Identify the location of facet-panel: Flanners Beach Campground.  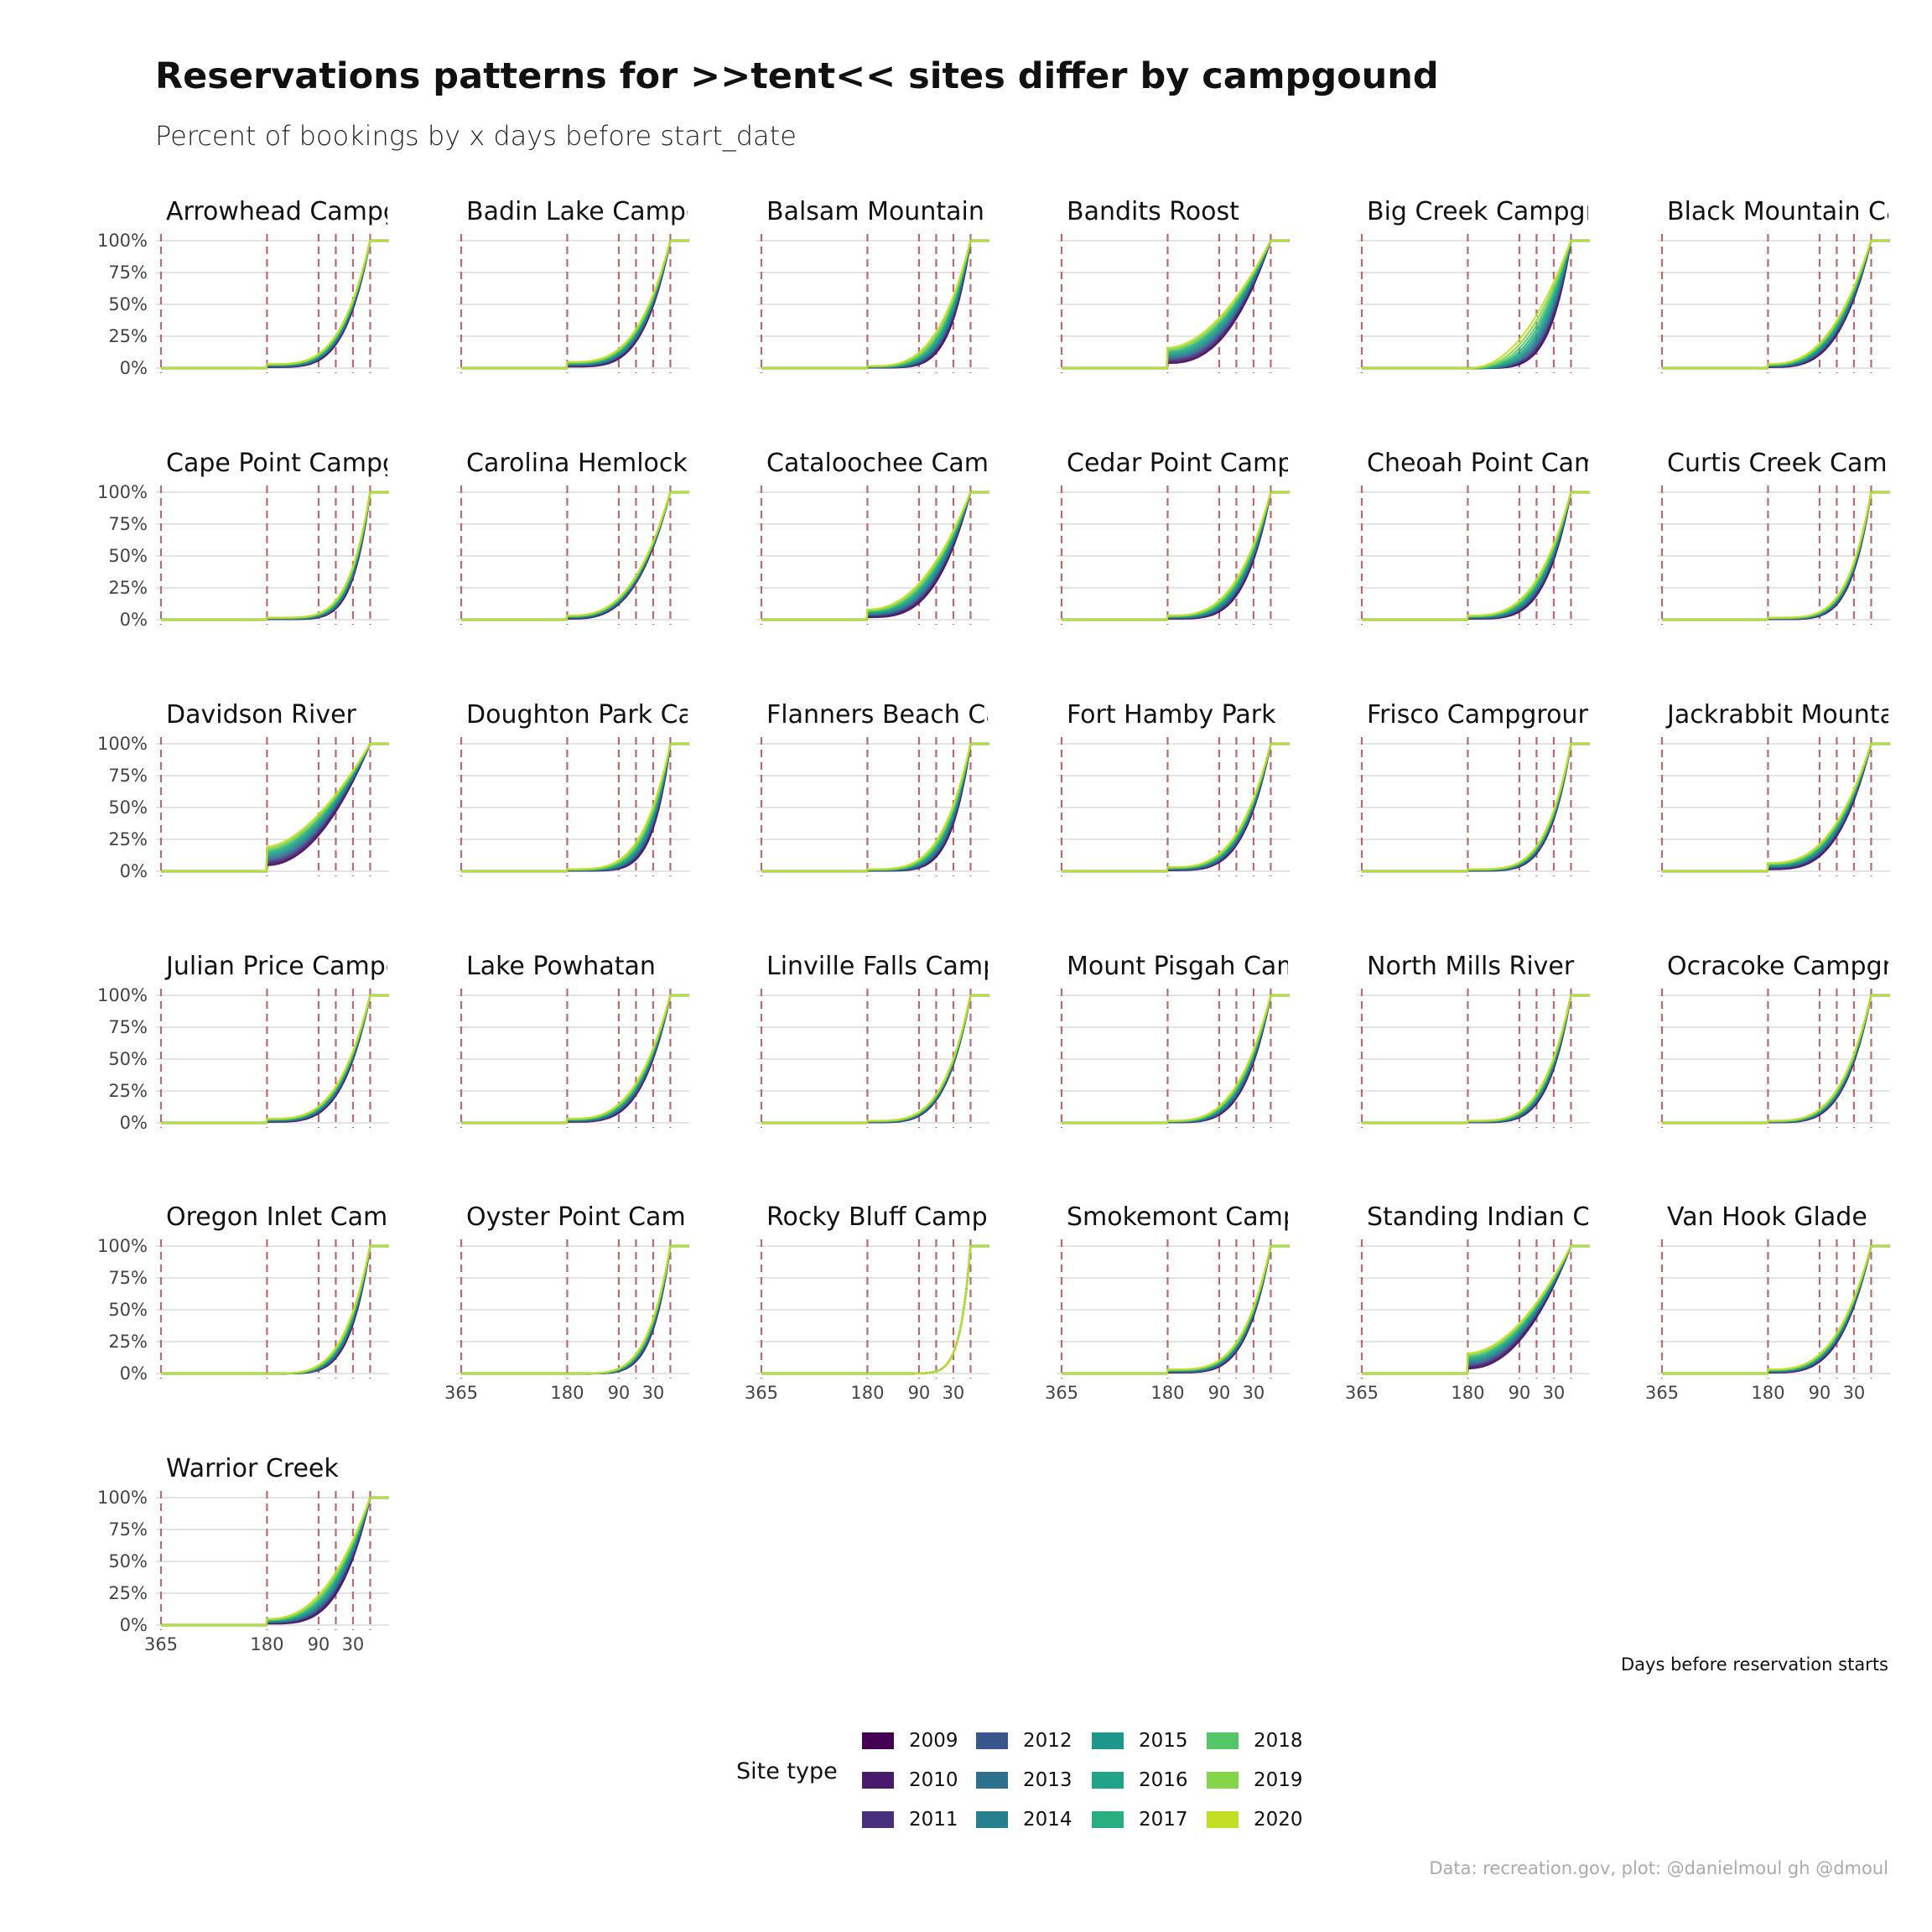
(943, 788).